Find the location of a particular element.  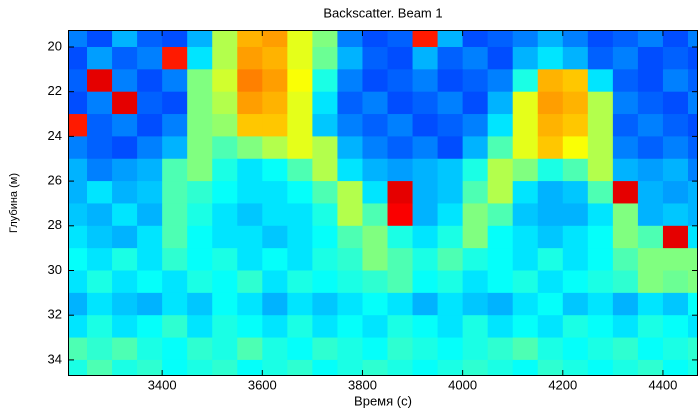

y-tick-label: 26 is located at coordinates (55, 180).